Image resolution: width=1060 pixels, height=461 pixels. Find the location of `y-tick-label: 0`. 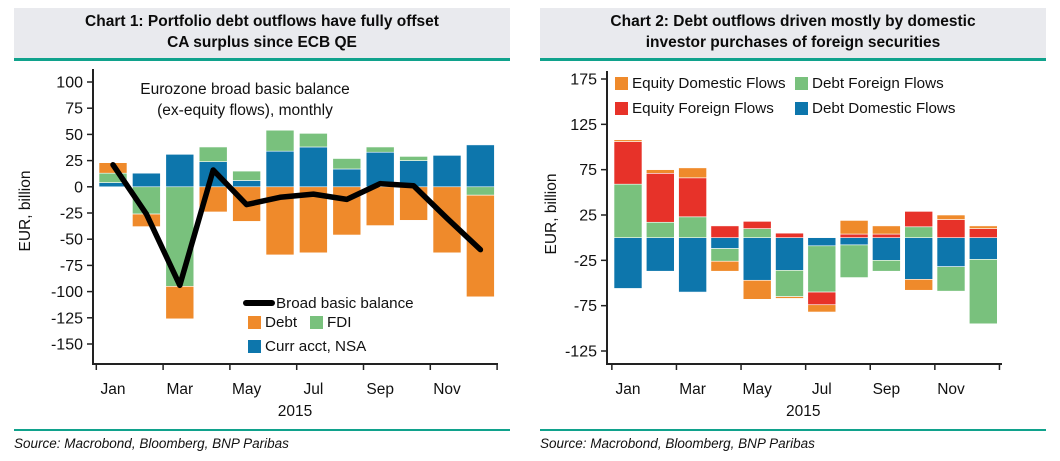

y-tick-label: 0 is located at coordinates (78, 187).